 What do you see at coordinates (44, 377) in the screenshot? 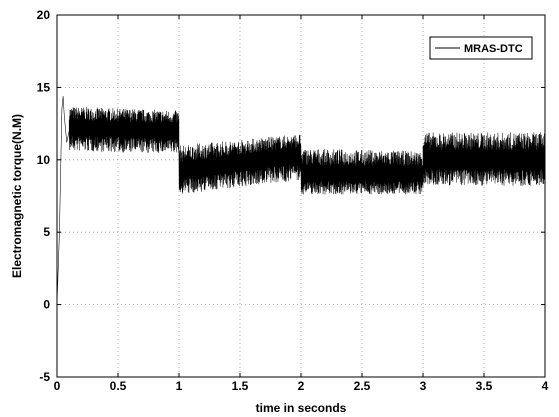
I see `y-tick-label: -5` at bounding box center [44, 377].